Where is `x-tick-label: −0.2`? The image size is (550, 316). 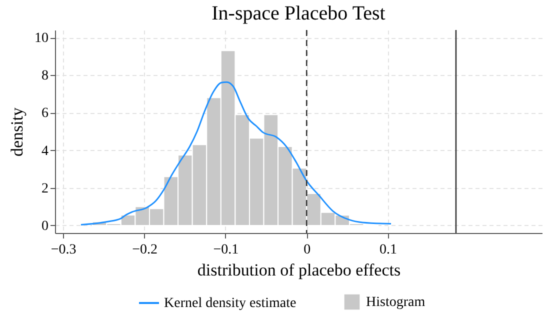
x-tick-label: −0.2 is located at coordinates (145, 250).